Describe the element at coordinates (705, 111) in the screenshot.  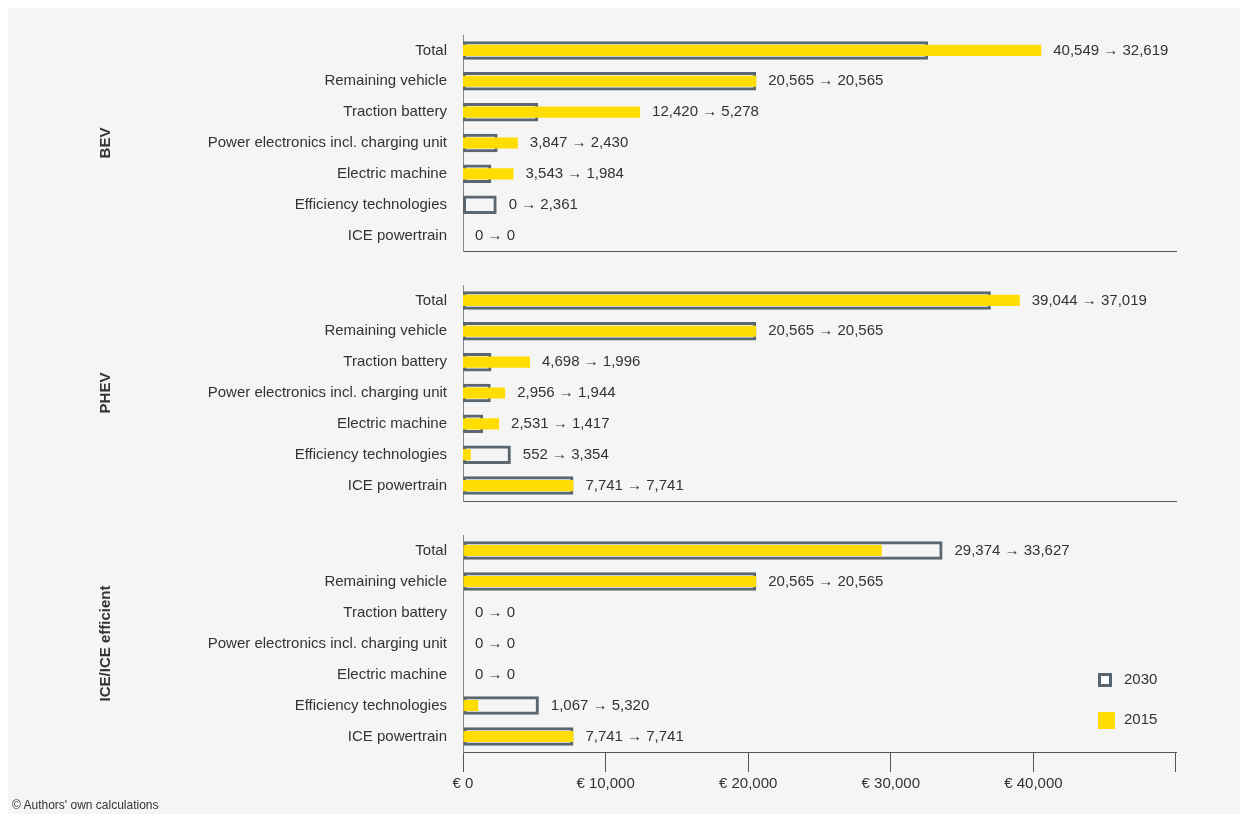
I see `data-label: 12,420 → 5,278` at that location.